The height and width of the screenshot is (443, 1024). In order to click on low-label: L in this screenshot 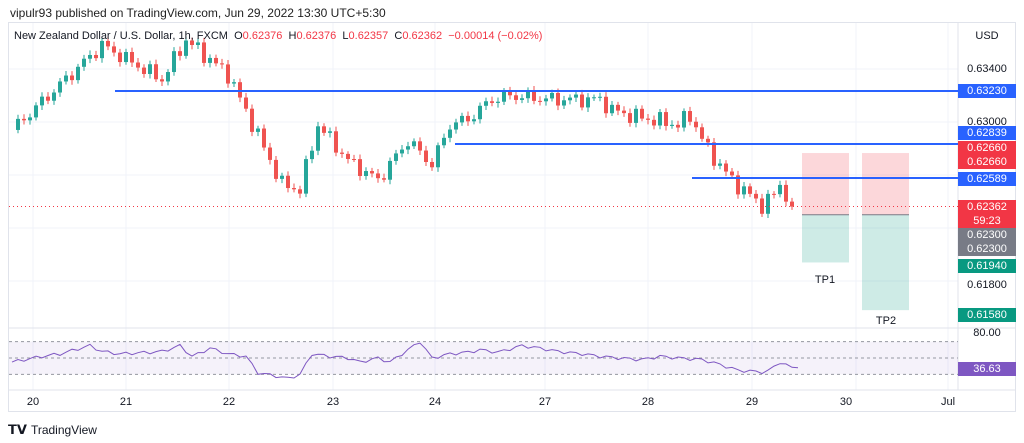, I will do `click(345, 36)`.